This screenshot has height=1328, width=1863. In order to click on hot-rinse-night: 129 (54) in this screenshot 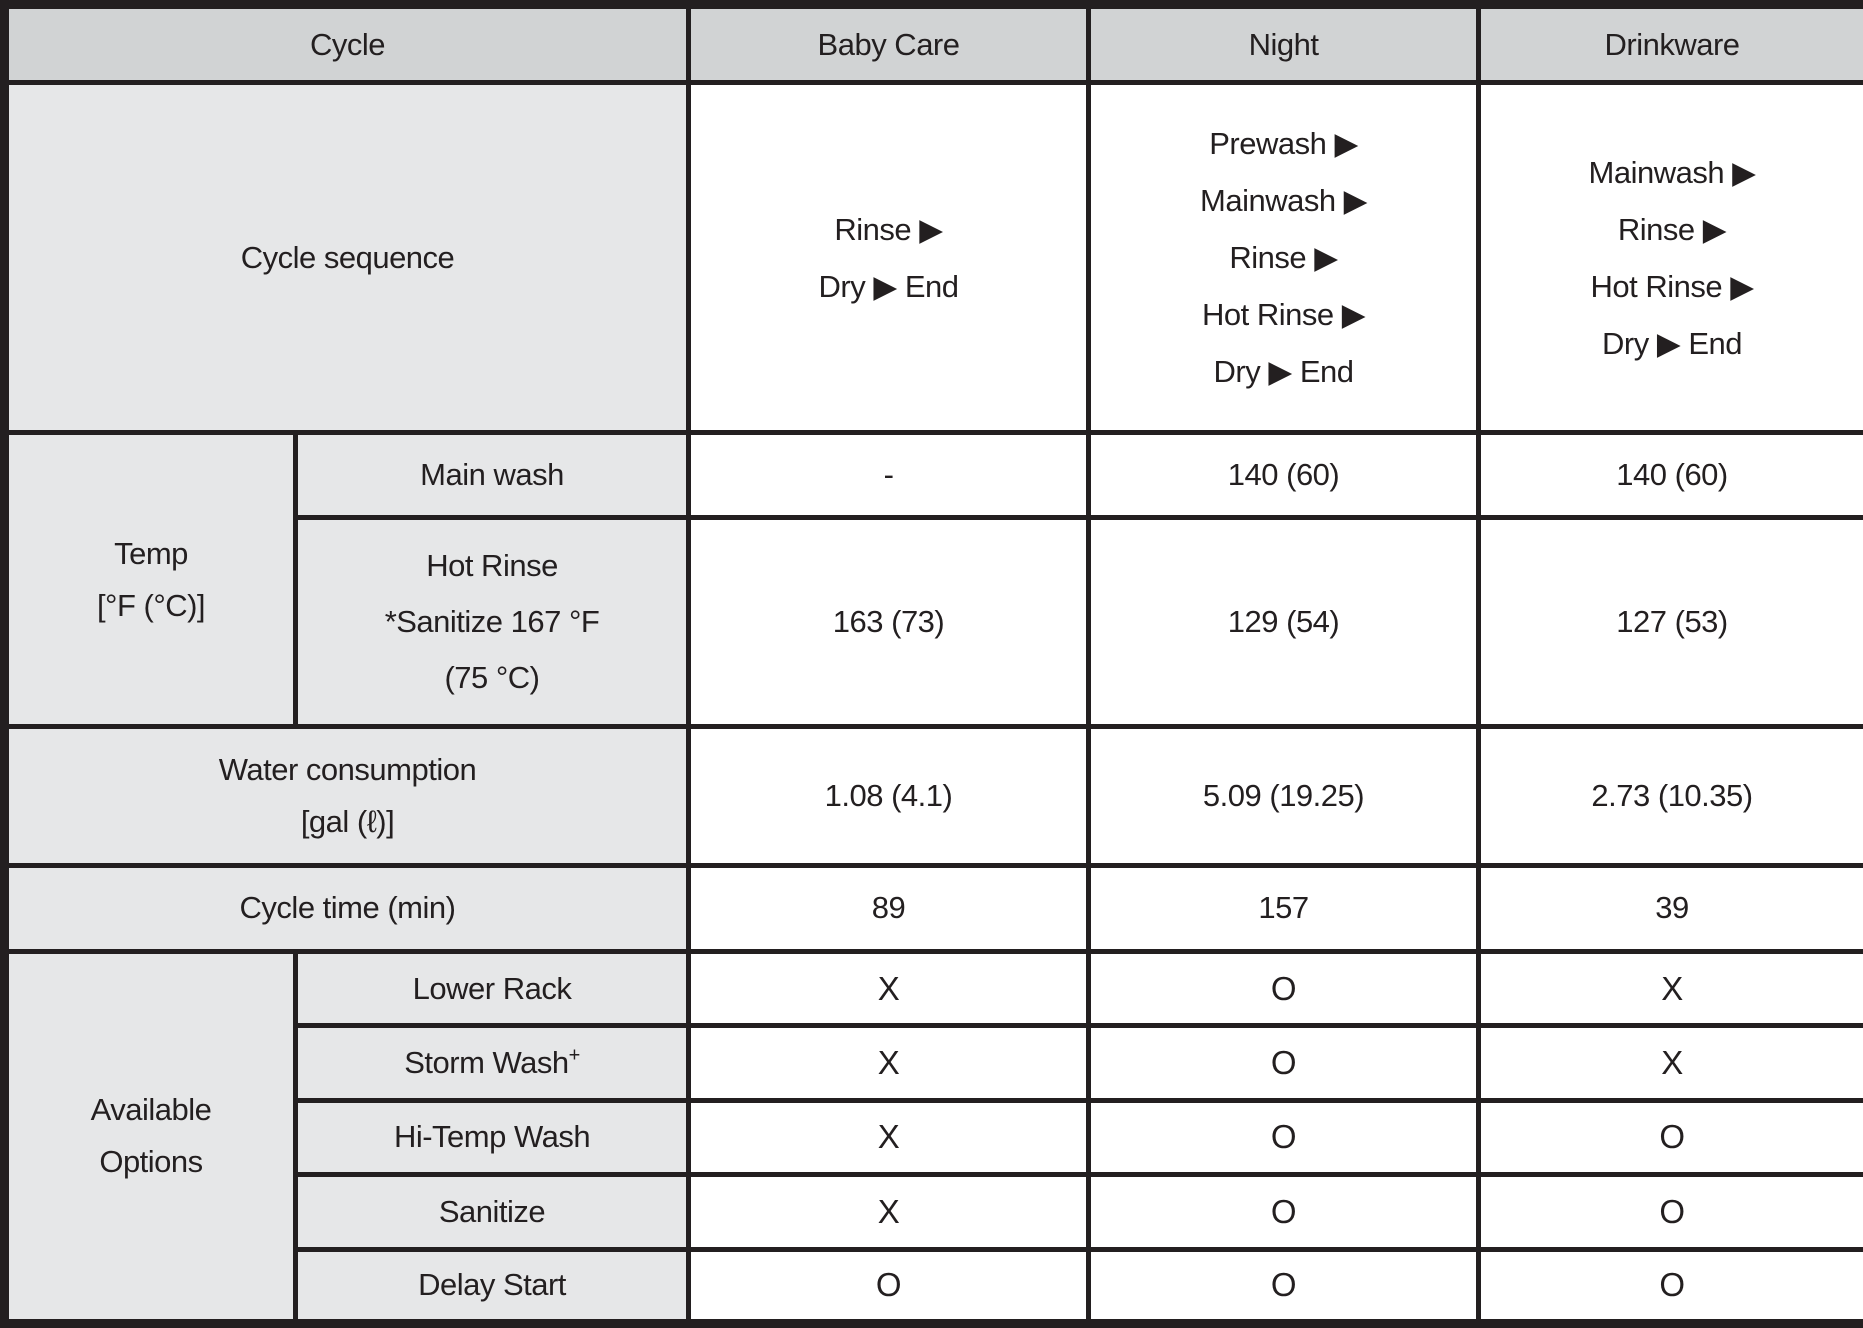, I will do `click(1284, 621)`.